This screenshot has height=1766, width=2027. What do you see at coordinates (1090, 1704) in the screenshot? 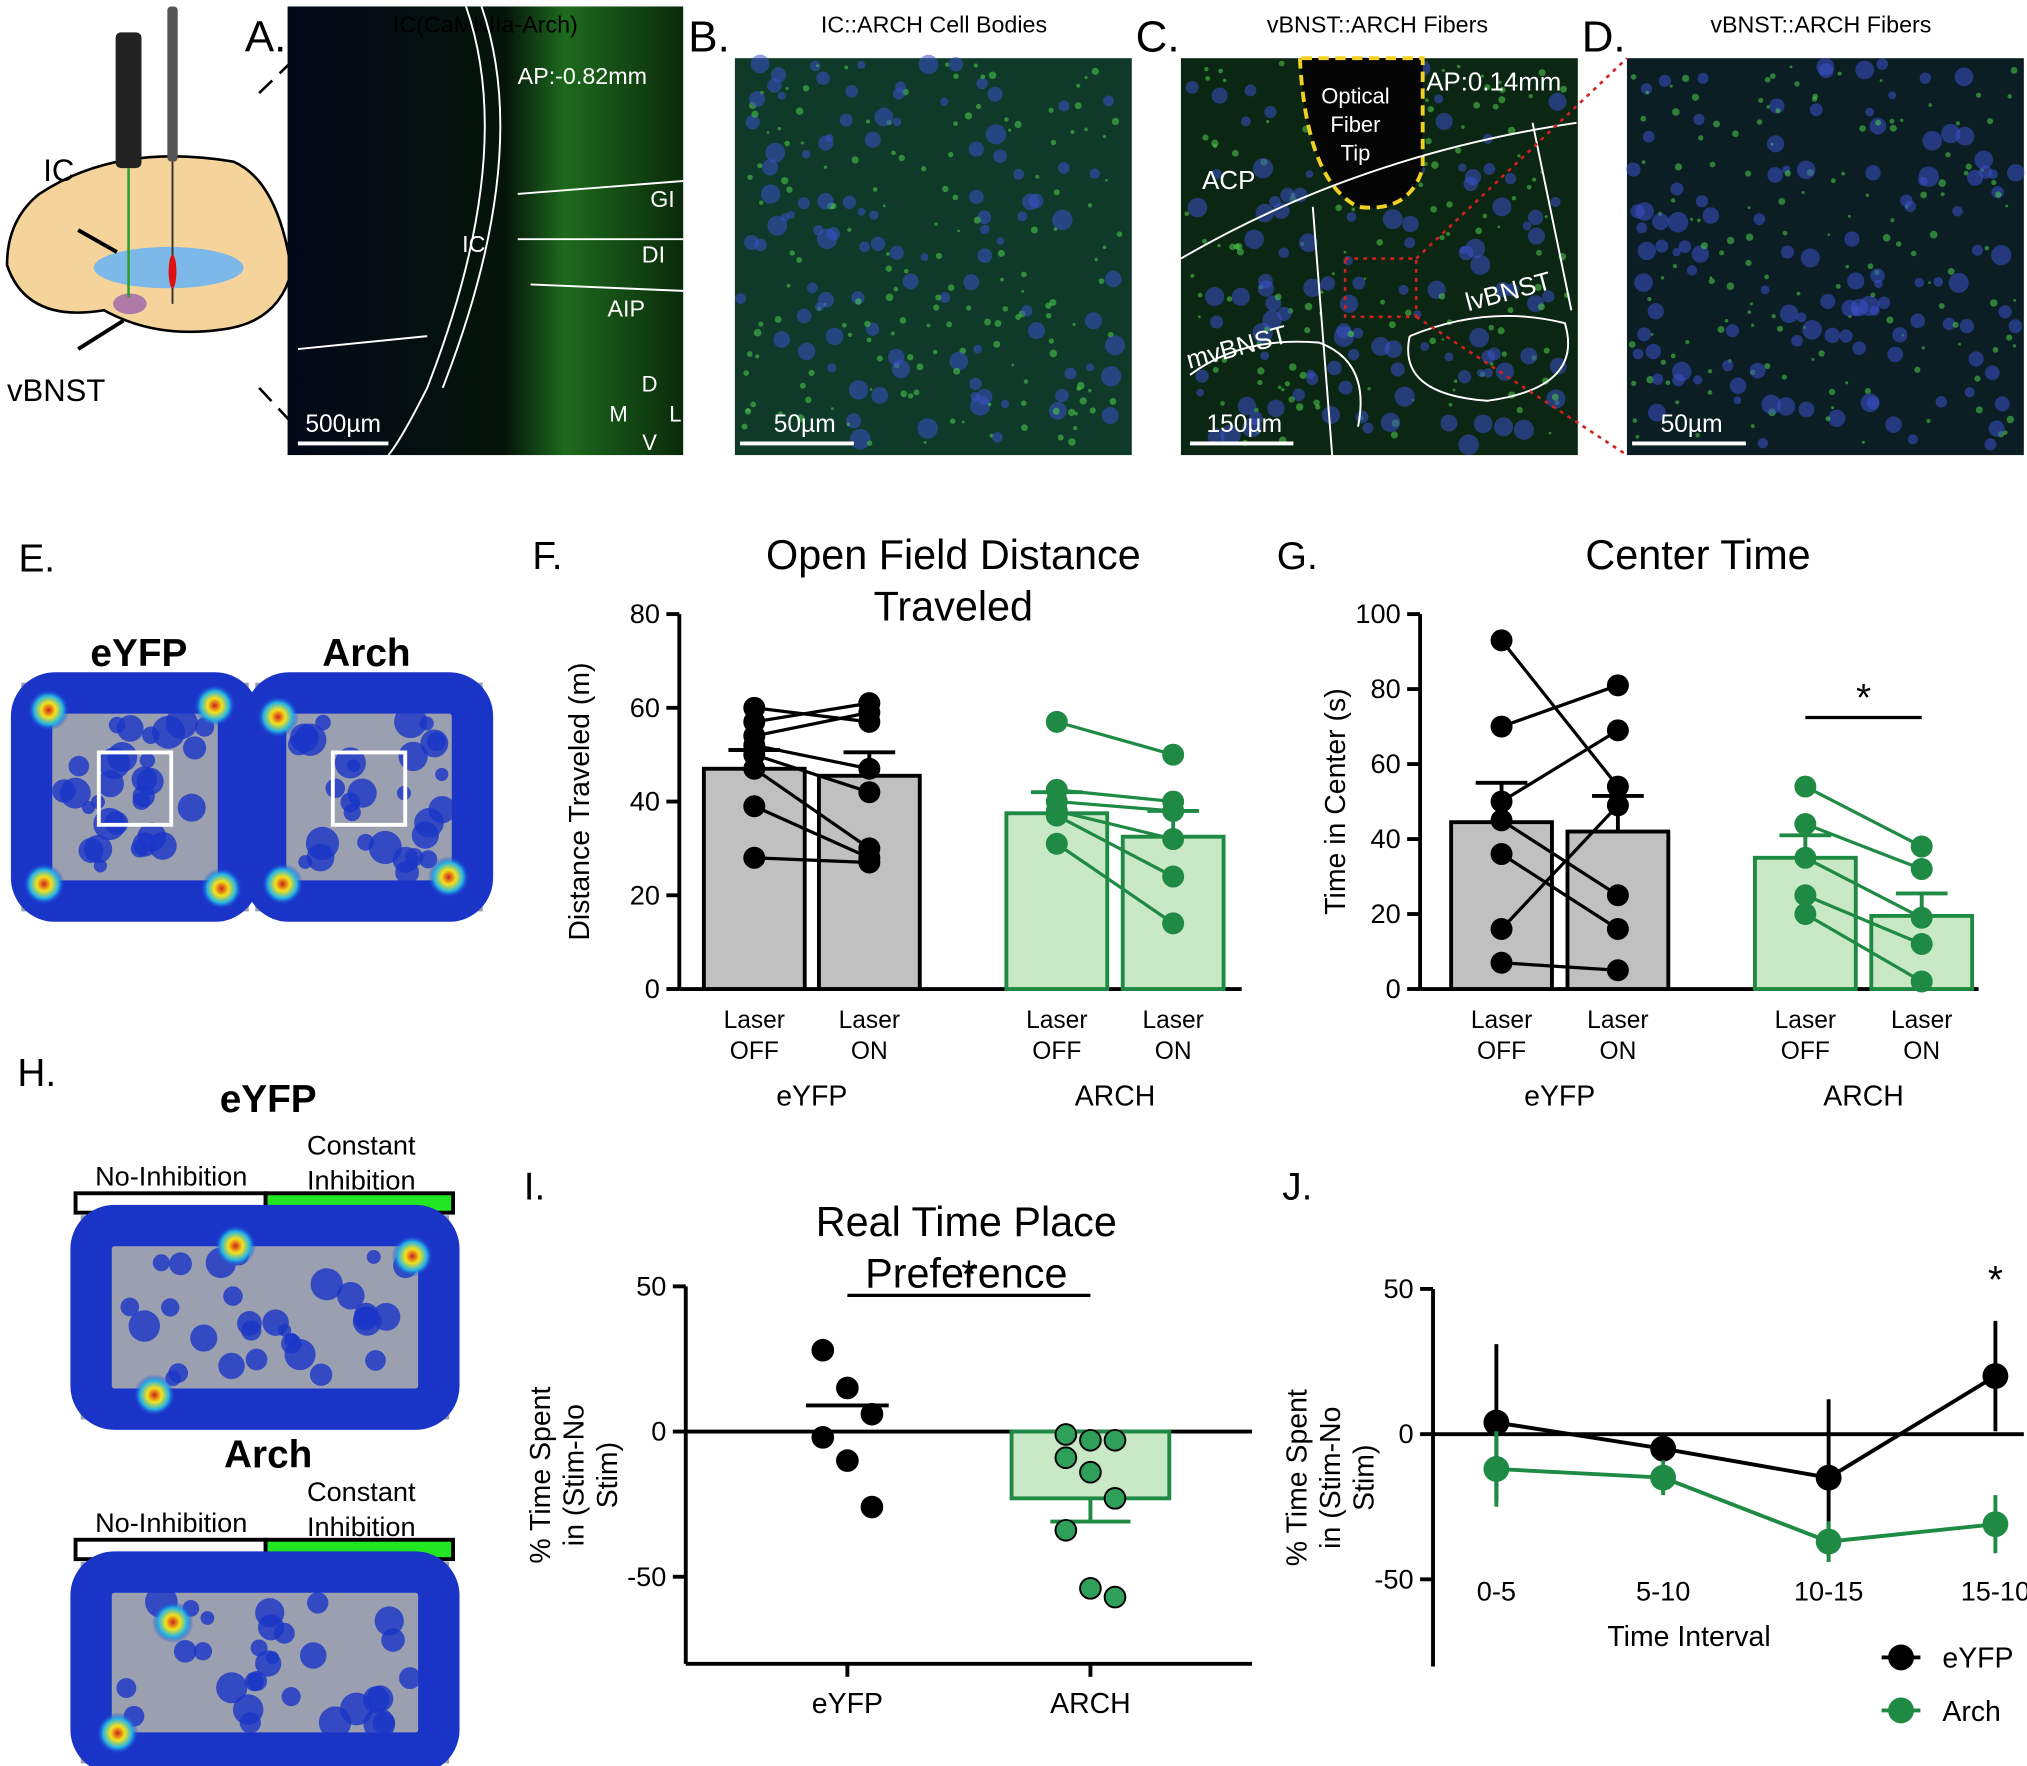
I see `x-tick-label: ARCH` at bounding box center [1090, 1704].